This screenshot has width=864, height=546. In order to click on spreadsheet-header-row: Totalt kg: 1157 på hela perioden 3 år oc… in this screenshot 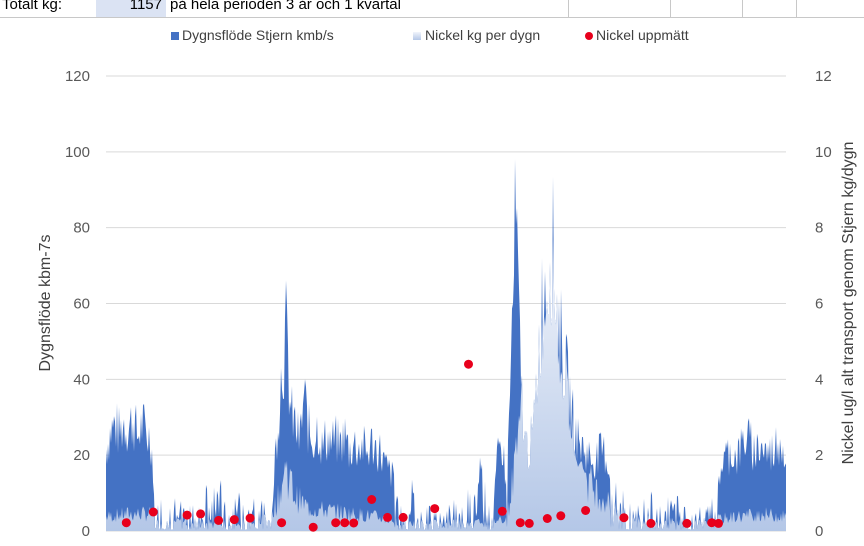, I will do `click(432, 9)`.